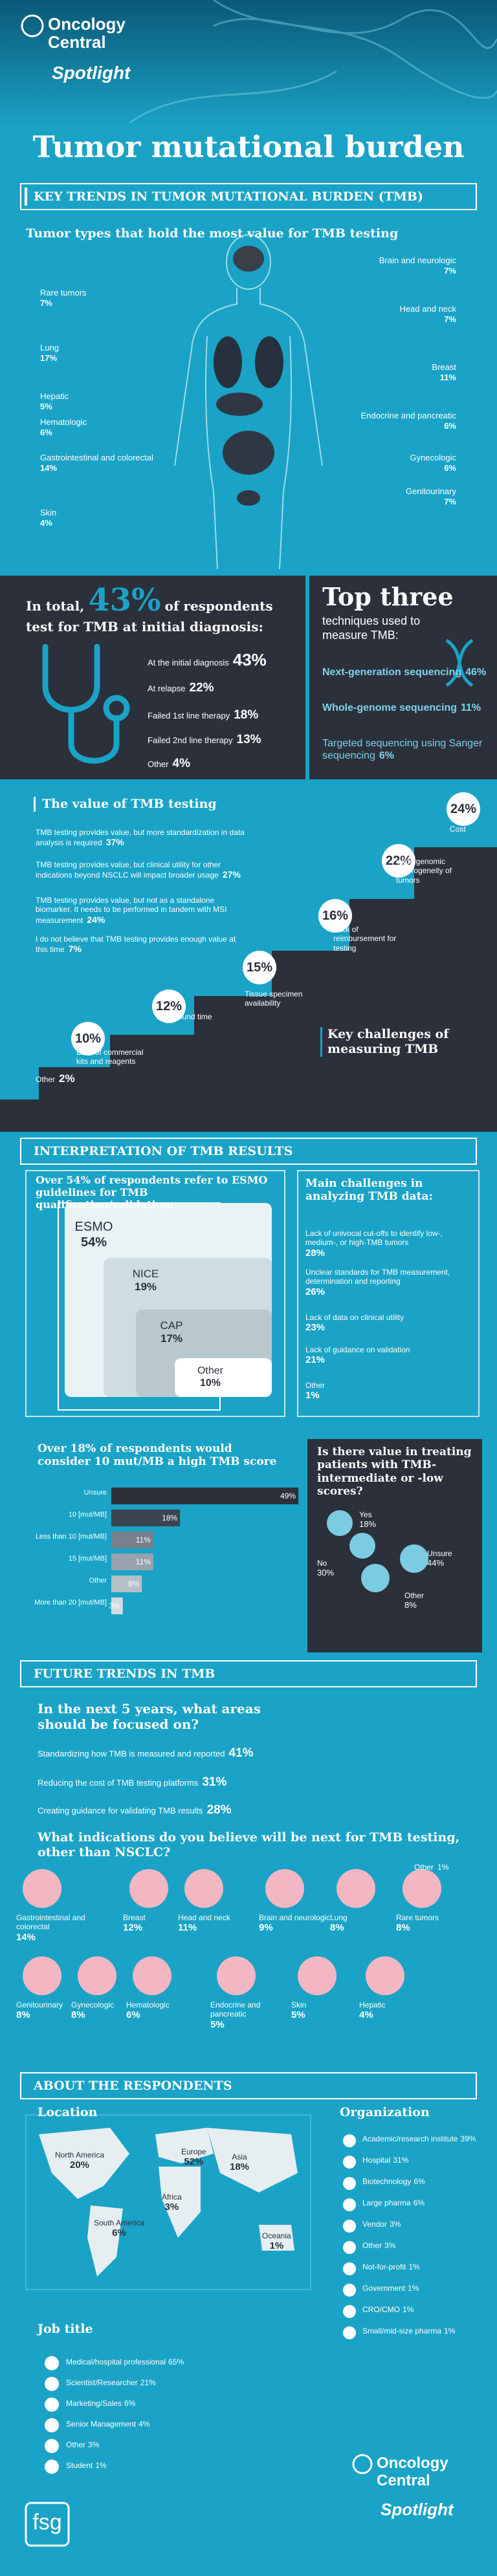 This screenshot has height=2576, width=497. What do you see at coordinates (419, 2181) in the screenshot?
I see `organization-value: 6%` at bounding box center [419, 2181].